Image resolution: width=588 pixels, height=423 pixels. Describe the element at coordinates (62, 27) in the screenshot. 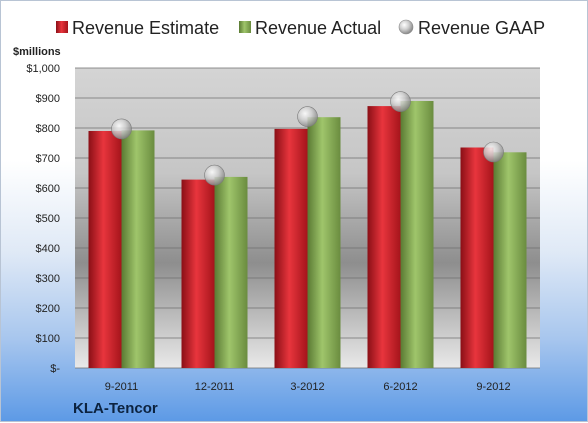

I see `legend-swatch-estimate` at that location.